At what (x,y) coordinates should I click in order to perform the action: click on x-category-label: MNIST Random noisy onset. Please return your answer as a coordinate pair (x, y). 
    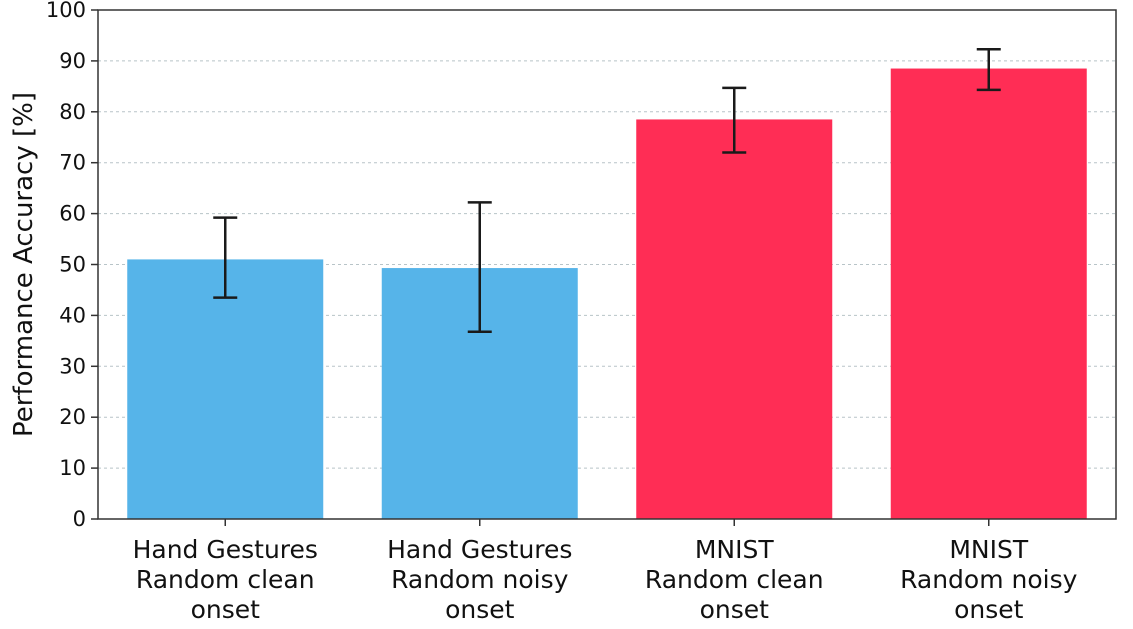
    Looking at the image, I should click on (989, 579).